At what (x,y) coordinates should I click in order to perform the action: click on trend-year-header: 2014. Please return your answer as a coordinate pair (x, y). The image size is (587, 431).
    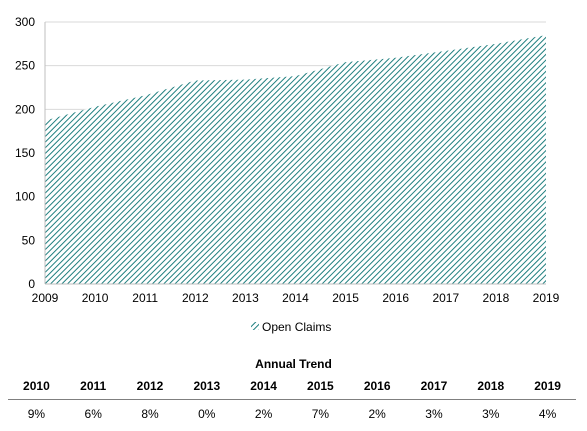
    Looking at the image, I should click on (263, 388).